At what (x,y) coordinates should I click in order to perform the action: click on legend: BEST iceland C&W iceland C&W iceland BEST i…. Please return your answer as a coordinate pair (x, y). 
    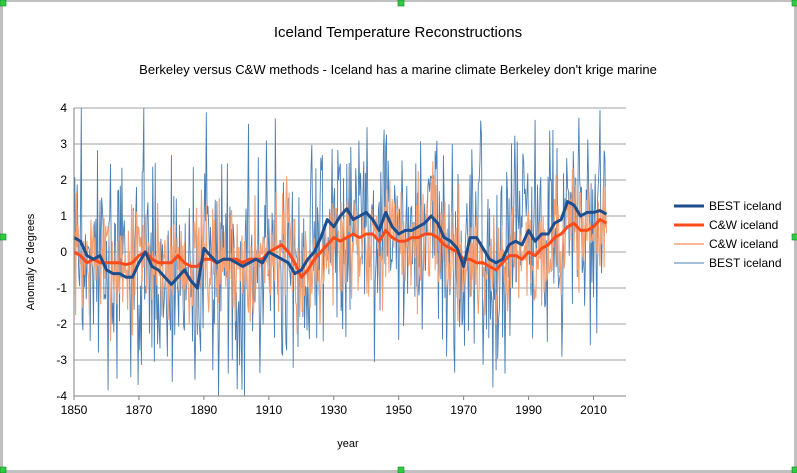
    Looking at the image, I should click on (728, 234).